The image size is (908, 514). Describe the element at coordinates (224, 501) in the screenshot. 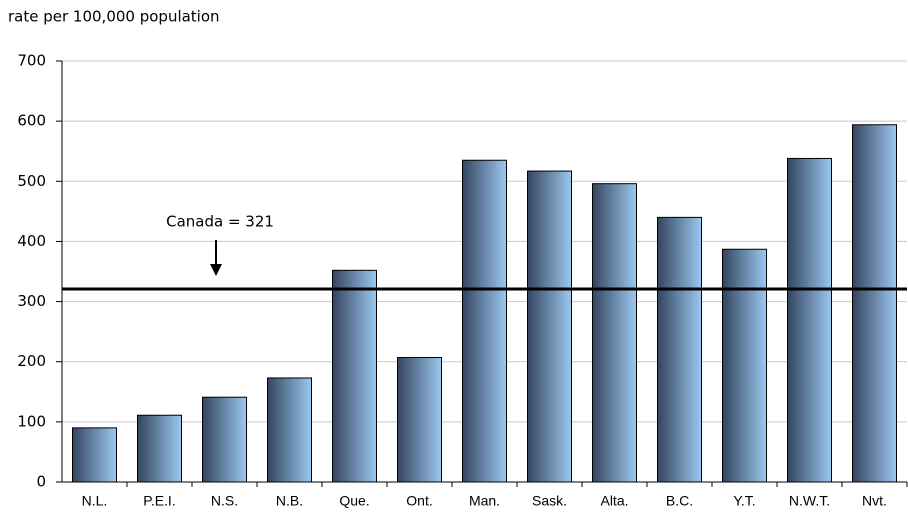

I see `x-tick-label: N.S.` at that location.